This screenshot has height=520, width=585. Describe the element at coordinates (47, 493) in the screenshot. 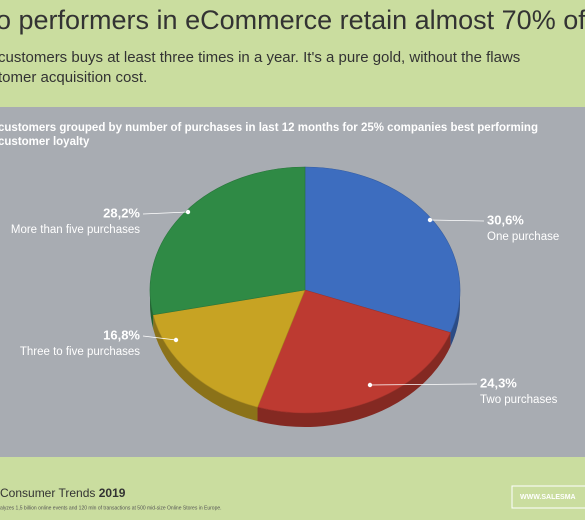

I see `brand: Consumer Trends` at that location.